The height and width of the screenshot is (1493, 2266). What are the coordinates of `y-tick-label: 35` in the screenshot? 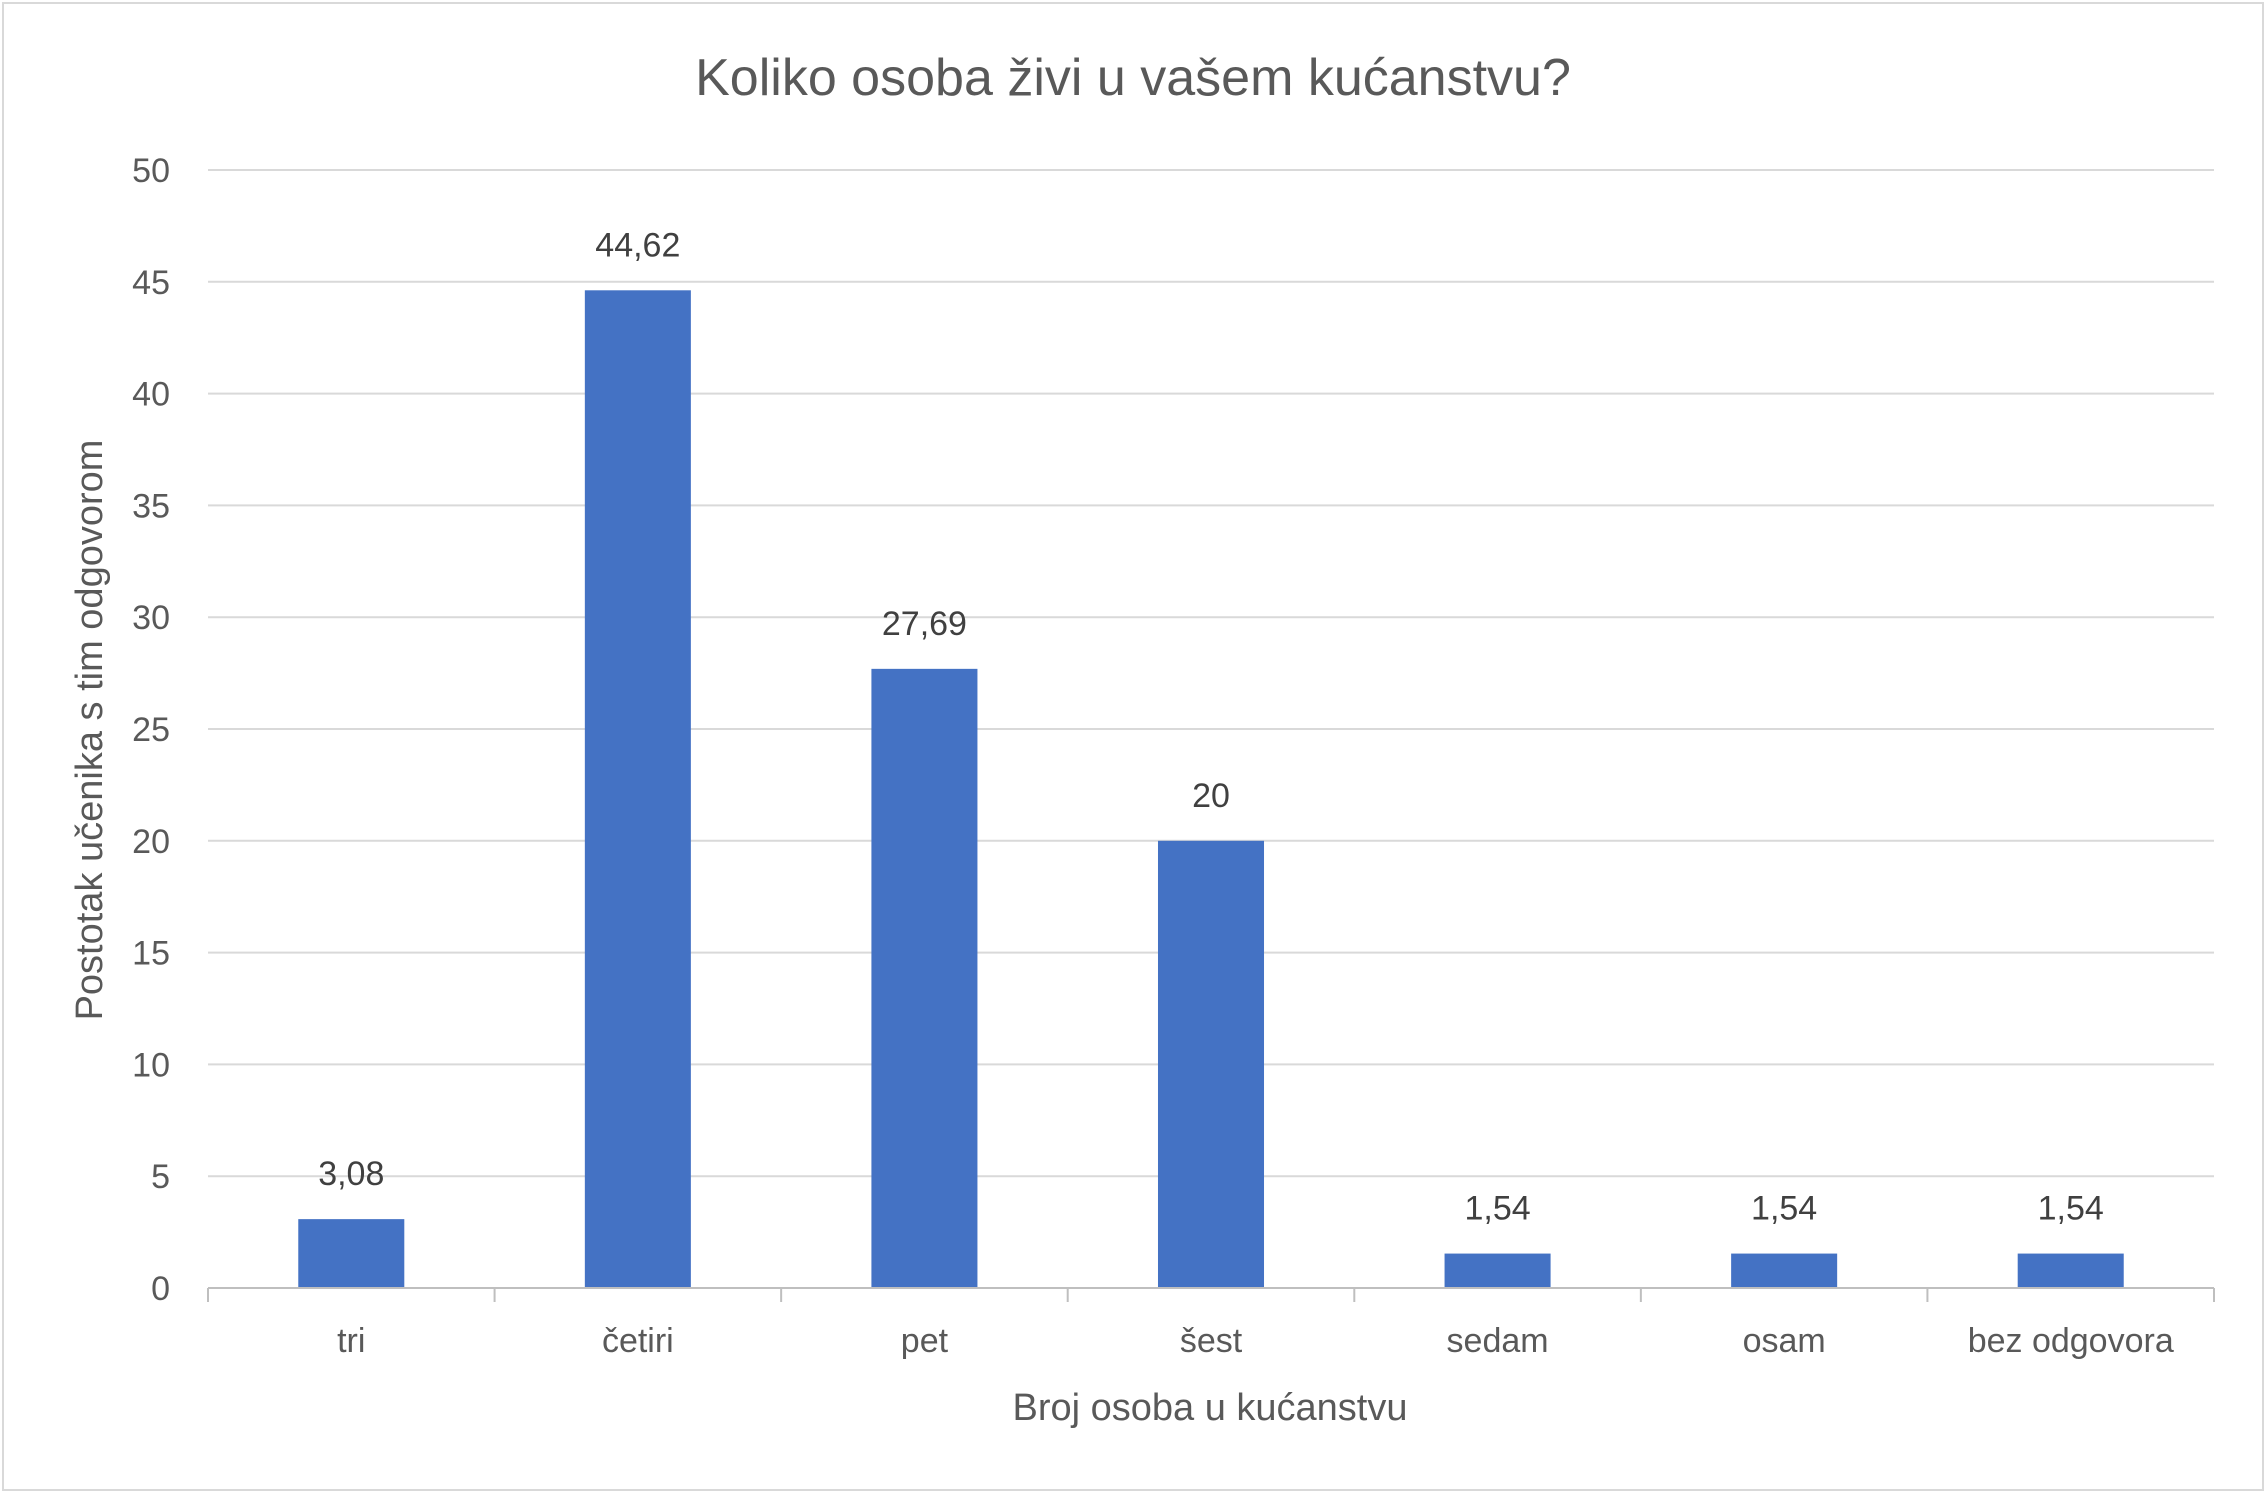 It's located at (151, 506).